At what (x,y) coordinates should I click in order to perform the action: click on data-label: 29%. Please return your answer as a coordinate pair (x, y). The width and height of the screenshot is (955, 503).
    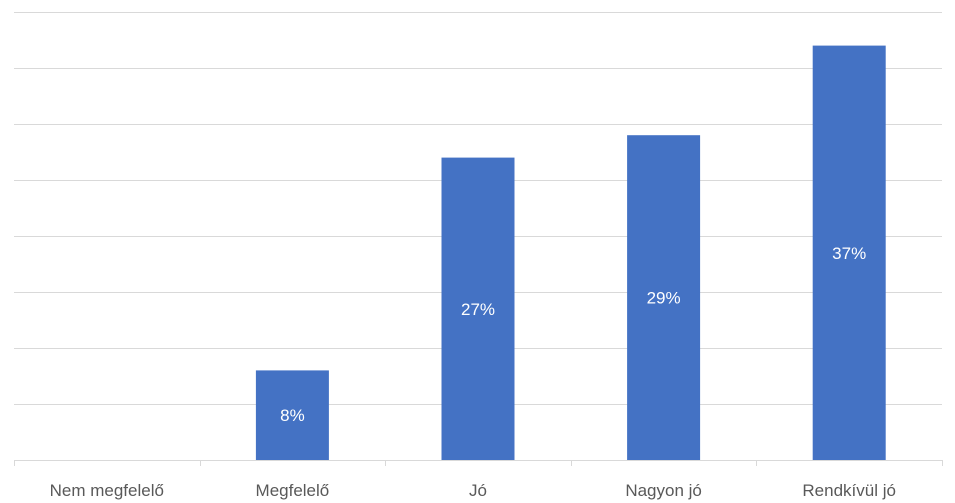
    Looking at the image, I should click on (664, 298).